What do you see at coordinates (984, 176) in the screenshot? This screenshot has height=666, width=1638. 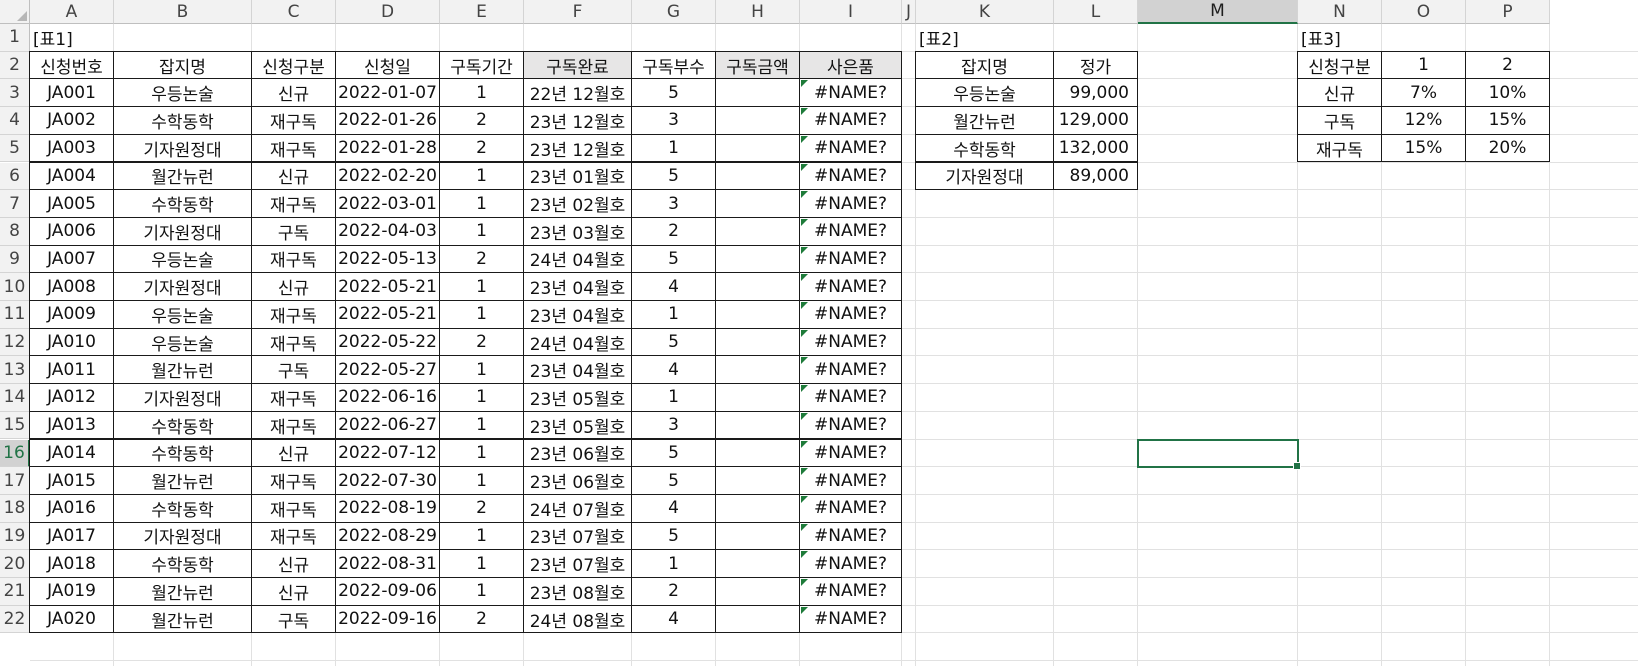 I see `table2-cell: 기자원정대` at bounding box center [984, 176].